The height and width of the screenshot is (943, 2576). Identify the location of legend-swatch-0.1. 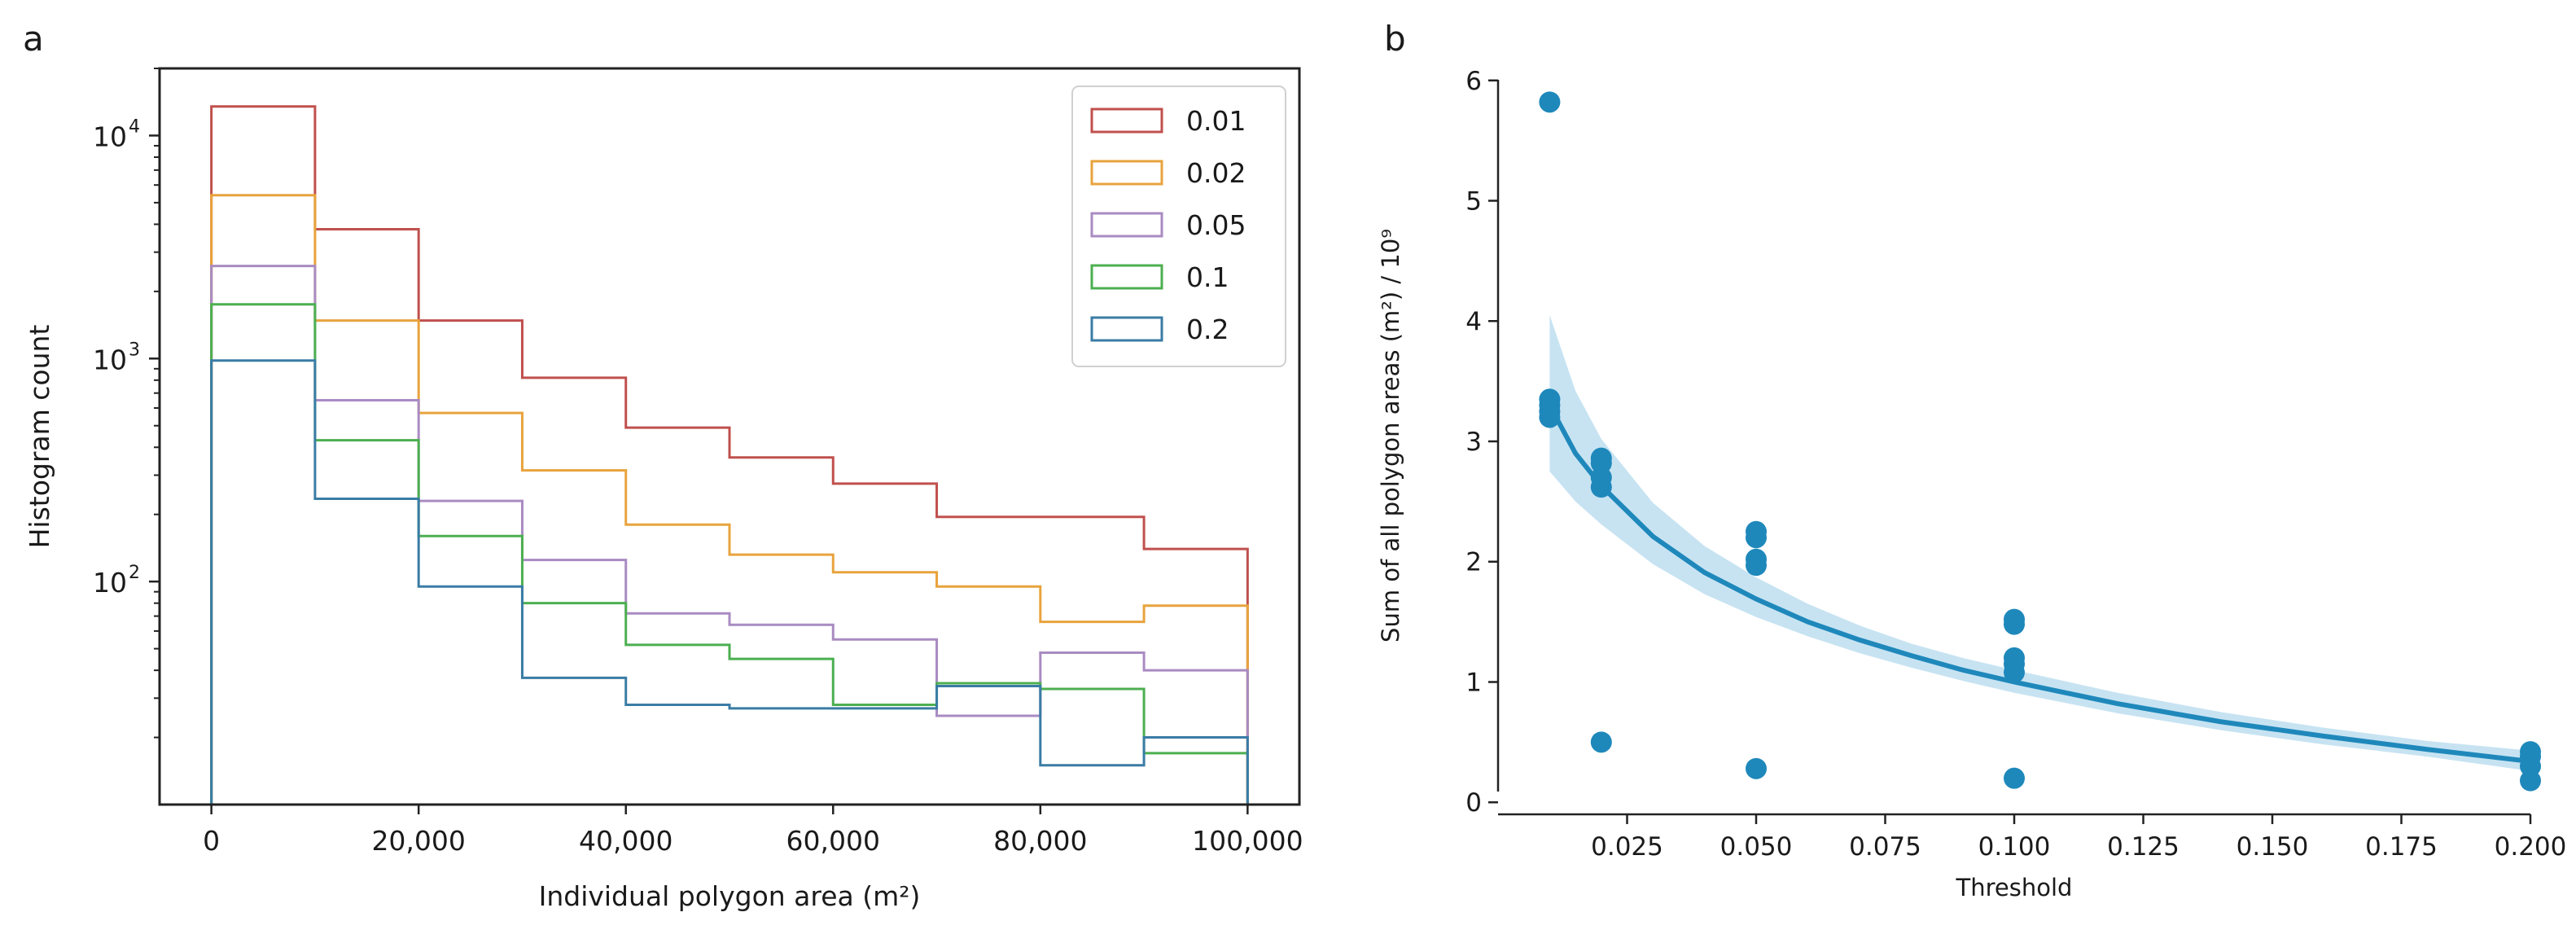
(1126, 277).